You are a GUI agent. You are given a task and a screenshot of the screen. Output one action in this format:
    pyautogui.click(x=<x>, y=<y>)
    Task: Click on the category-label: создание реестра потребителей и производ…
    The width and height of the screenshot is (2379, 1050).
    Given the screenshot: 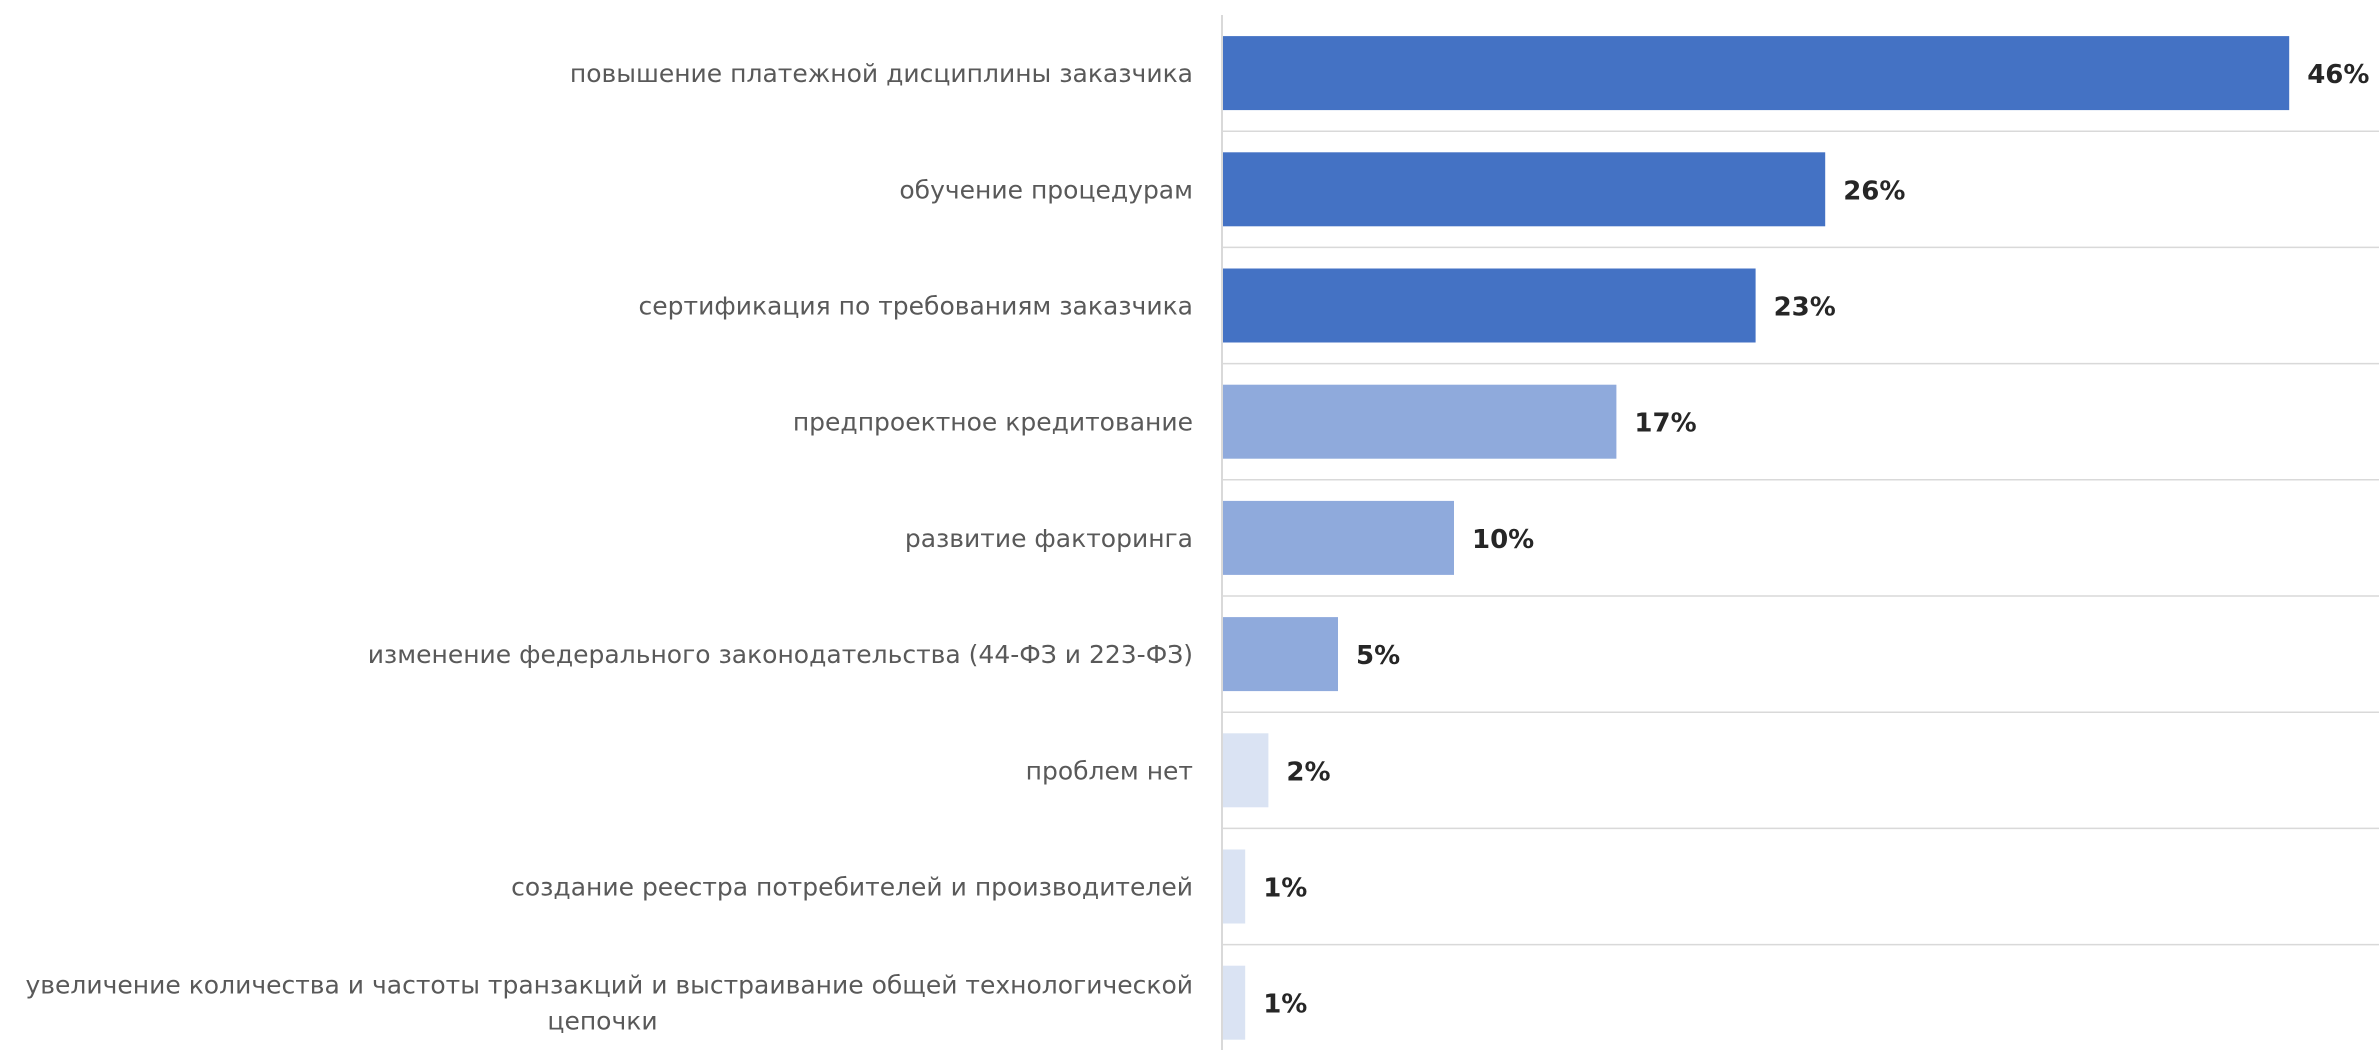 What is the action you would take?
    pyautogui.click(x=852, y=887)
    